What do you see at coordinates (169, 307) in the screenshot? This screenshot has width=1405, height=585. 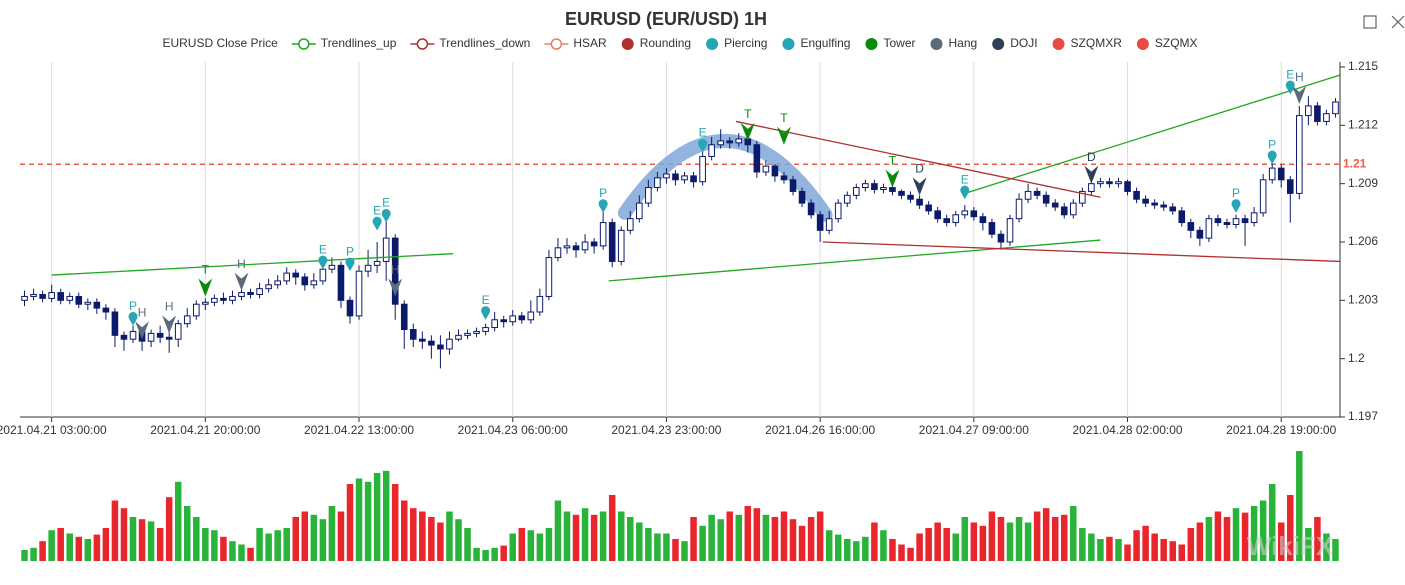 I see `marker-label: H` at bounding box center [169, 307].